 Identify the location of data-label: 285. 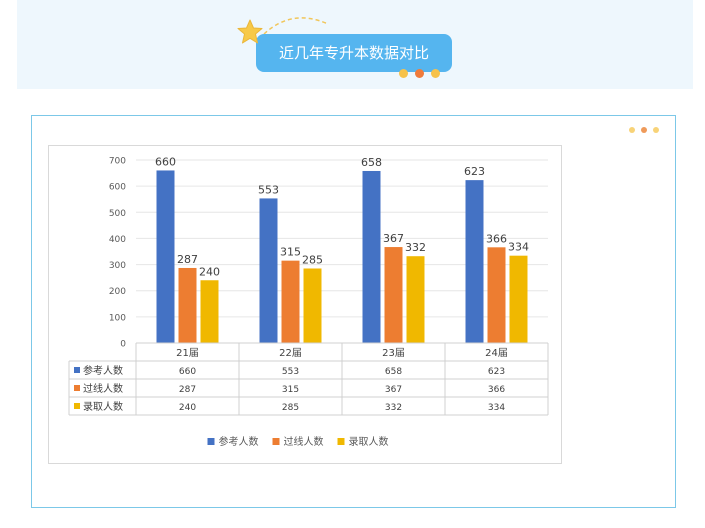
(312, 259).